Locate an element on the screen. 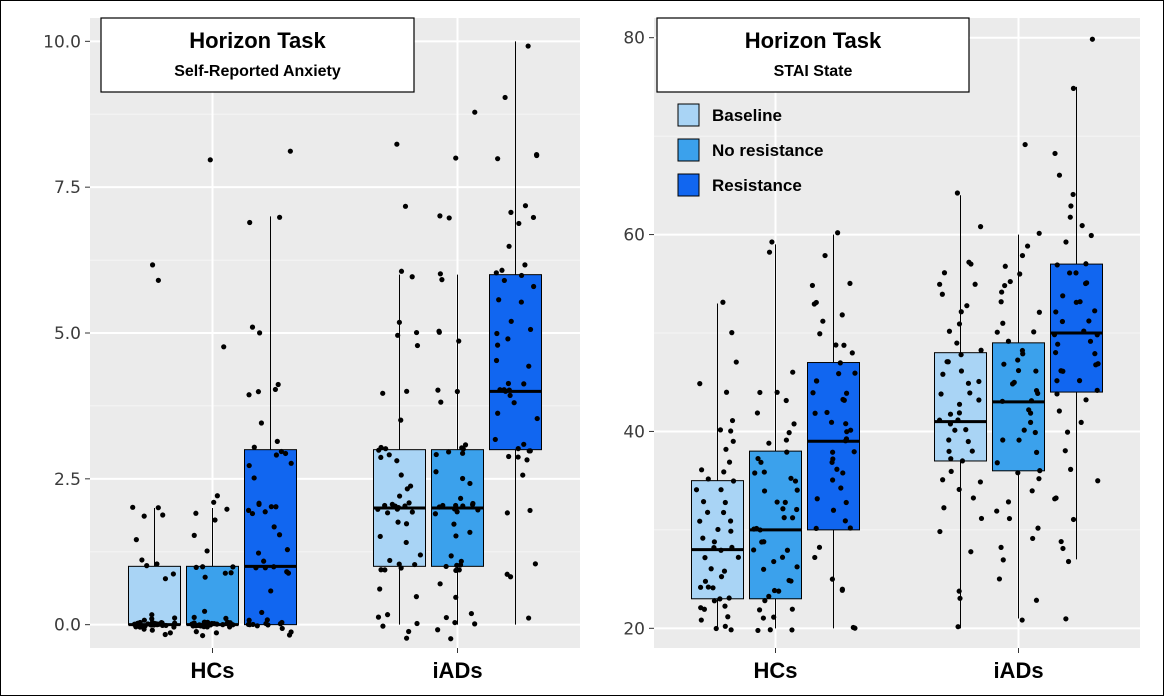 This screenshot has height=698, width=1166. legend-label: No resistance is located at coordinates (768, 150).